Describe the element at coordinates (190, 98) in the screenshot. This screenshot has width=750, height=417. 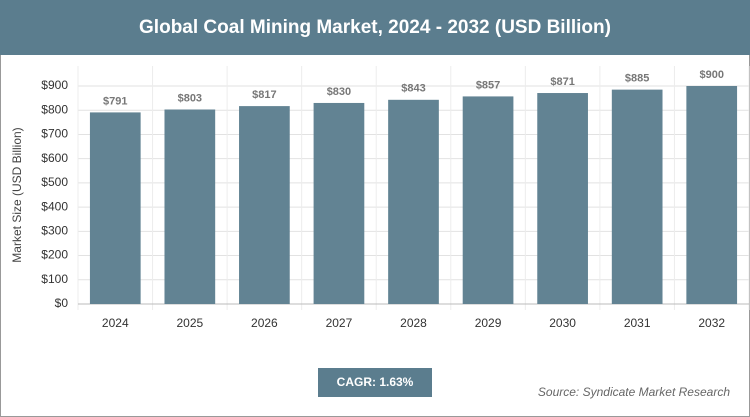
I see `value-label: $803` at that location.